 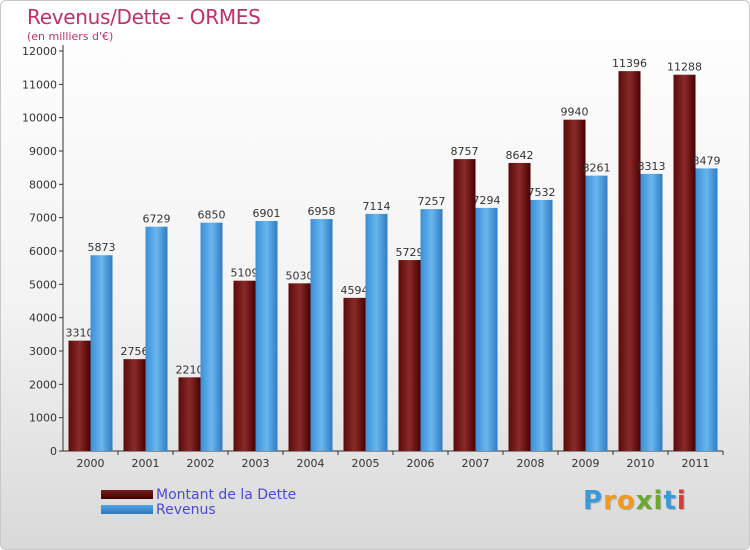 What do you see at coordinates (421, 463) in the screenshot?
I see `x-tick-label: 2006` at bounding box center [421, 463].